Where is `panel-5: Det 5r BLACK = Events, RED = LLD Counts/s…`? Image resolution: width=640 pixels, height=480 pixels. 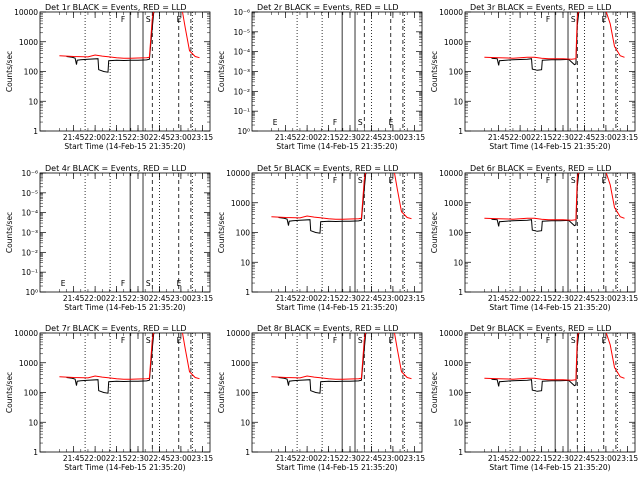 panel-5: Det 5r BLACK = Events, RED = LLD Counts/s… is located at coordinates (321, 238).